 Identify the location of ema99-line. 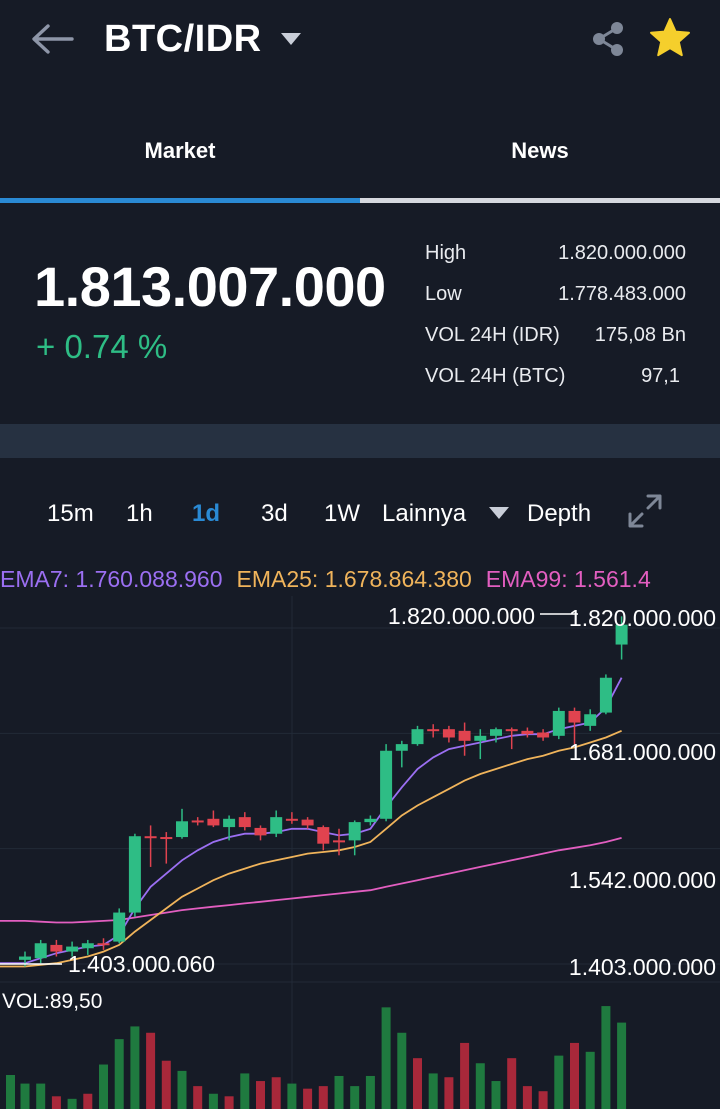
(311, 880).